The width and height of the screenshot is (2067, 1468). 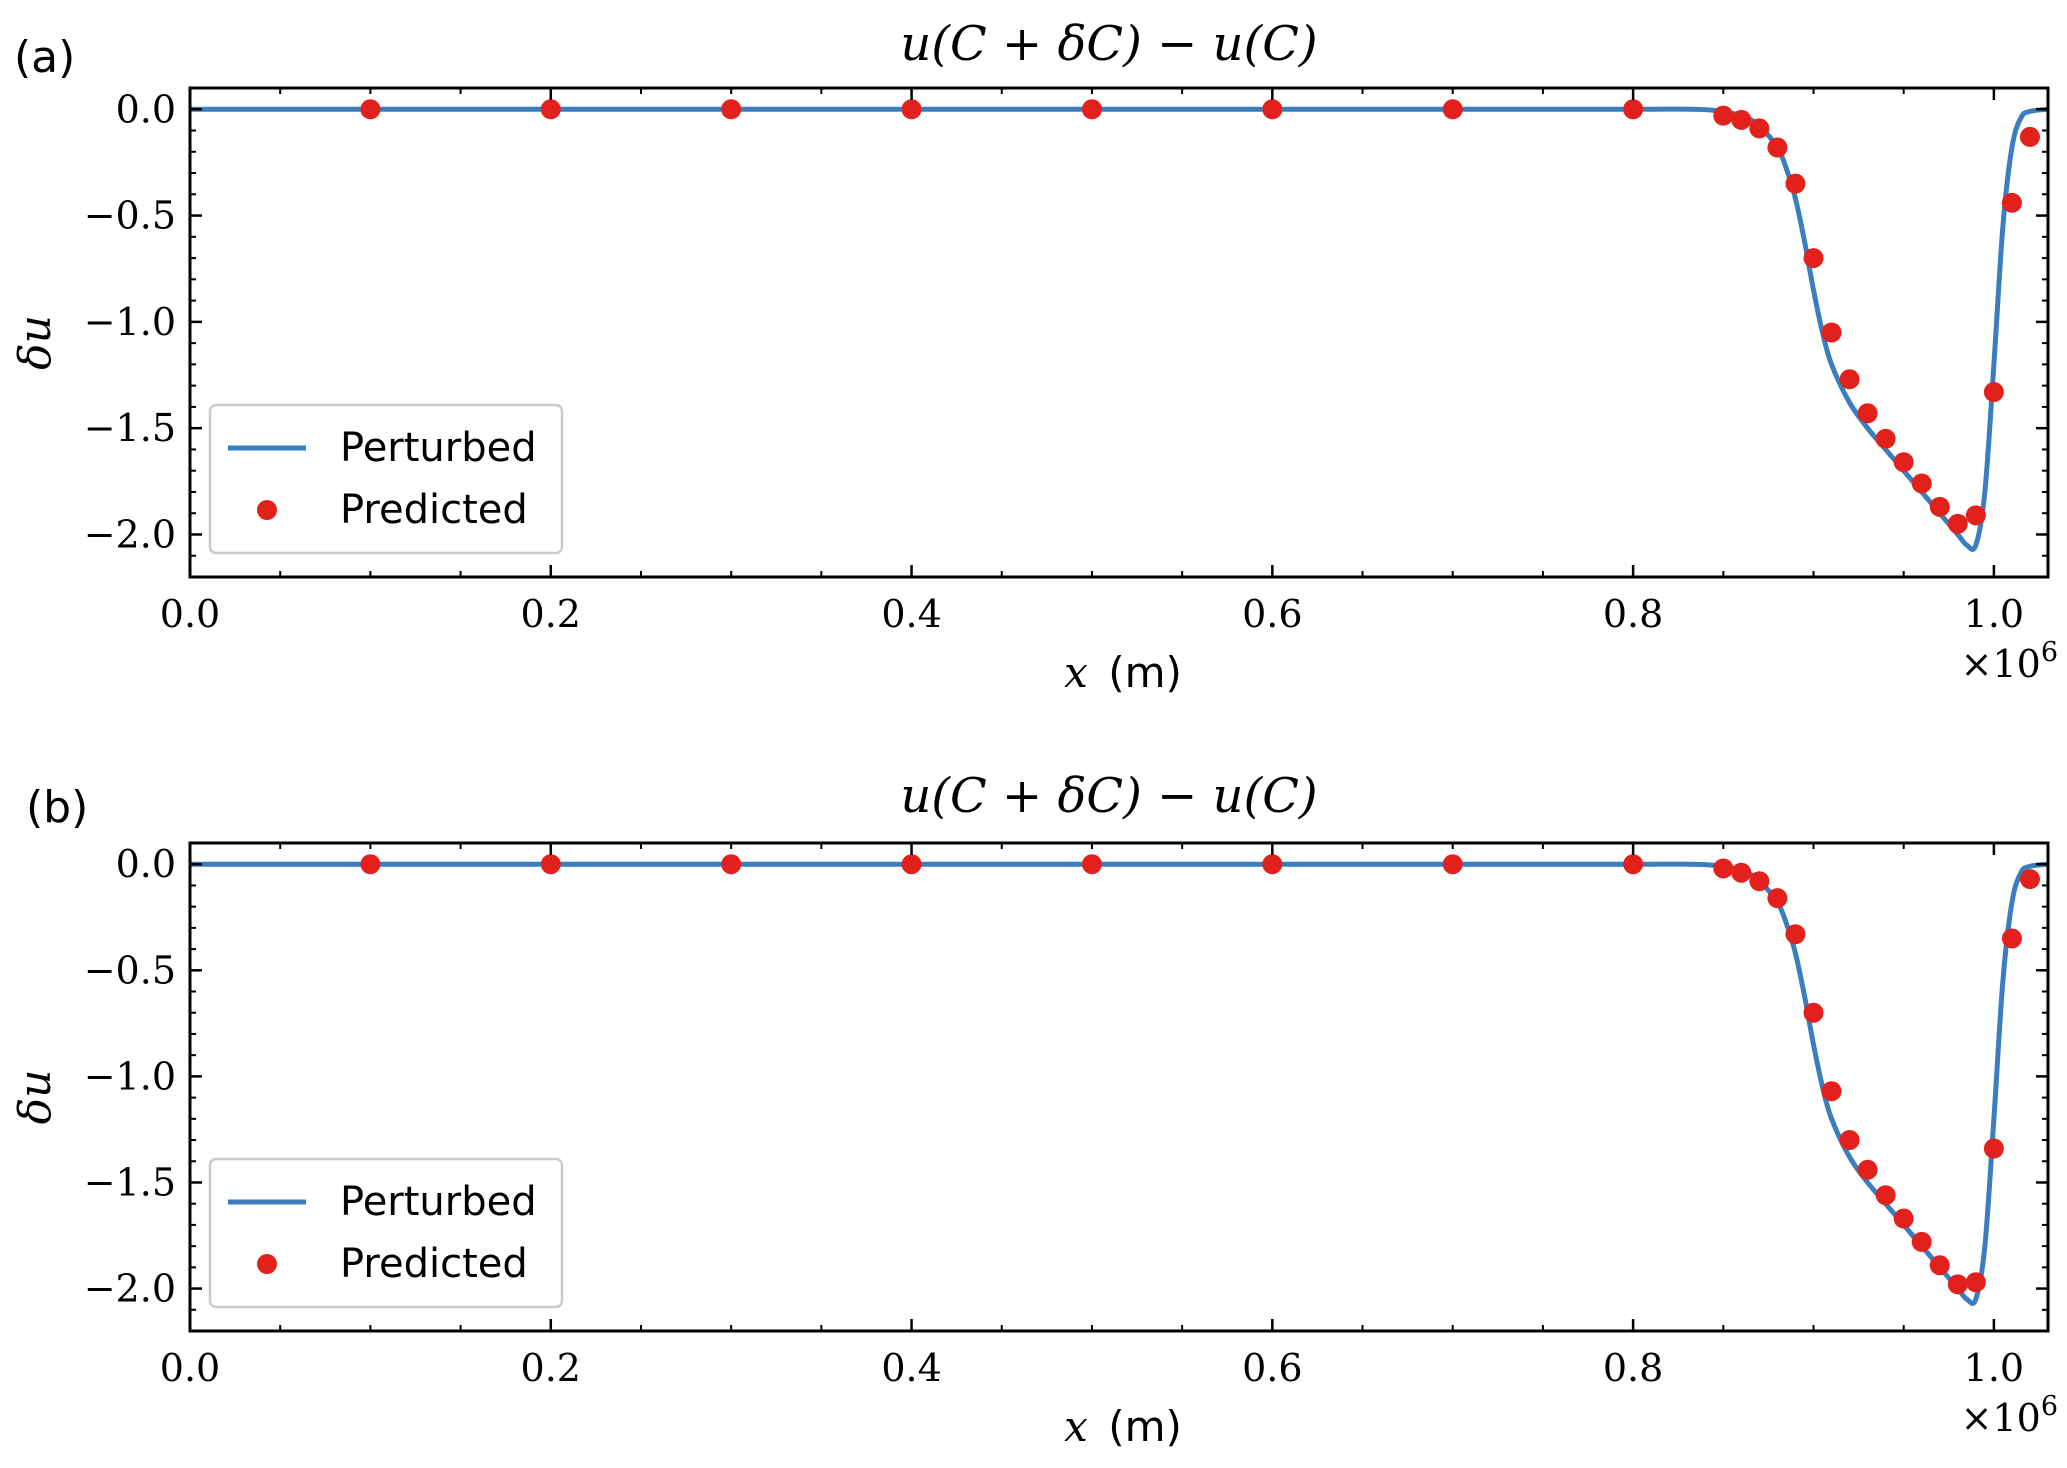 I want to click on panel-label: (b), so click(x=57, y=807).